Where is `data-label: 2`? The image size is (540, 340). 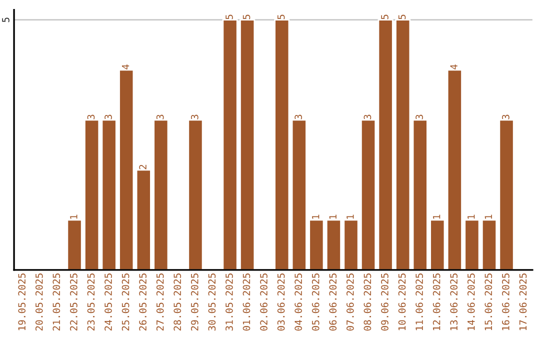 data-label: 2 is located at coordinates (142, 167).